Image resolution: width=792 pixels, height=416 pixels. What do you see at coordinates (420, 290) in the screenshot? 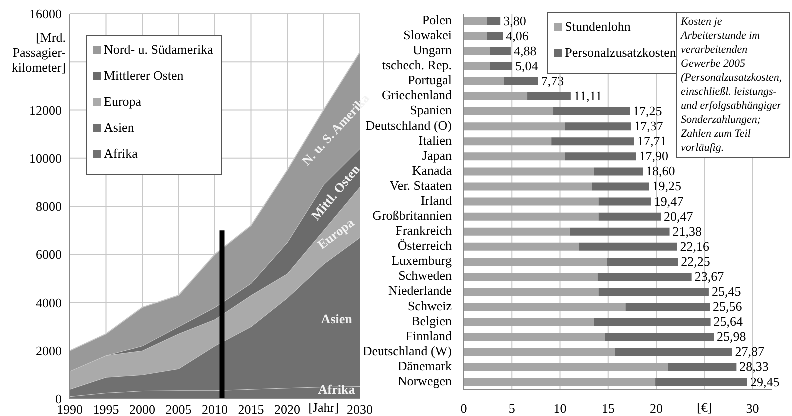
I see `y-tick-label: Niederlande` at bounding box center [420, 290].